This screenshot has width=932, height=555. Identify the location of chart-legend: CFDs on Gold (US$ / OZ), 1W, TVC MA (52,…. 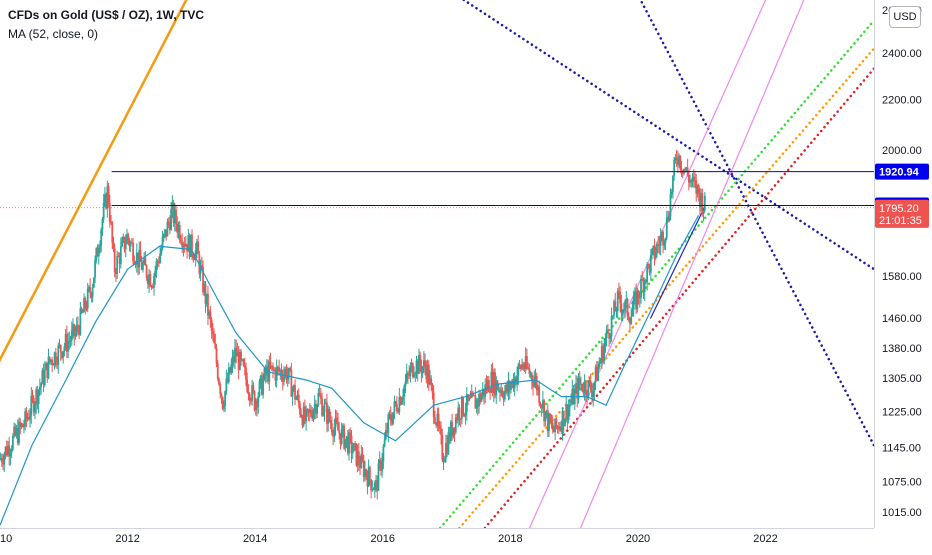
(106, 25).